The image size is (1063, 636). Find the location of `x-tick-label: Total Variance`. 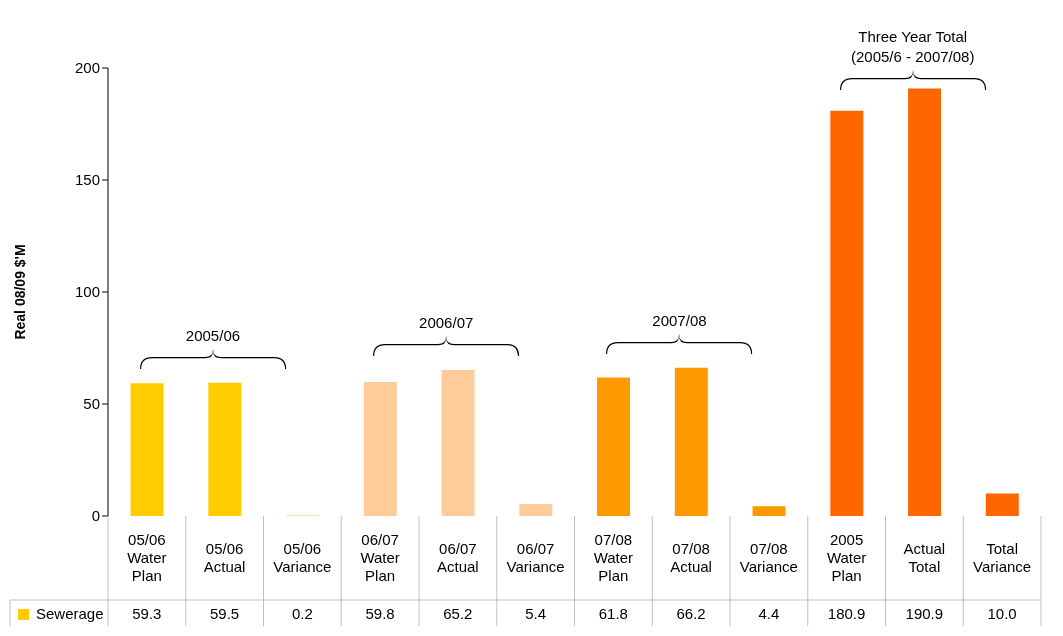

x-tick-label: Total Variance is located at coordinates (1002, 557).